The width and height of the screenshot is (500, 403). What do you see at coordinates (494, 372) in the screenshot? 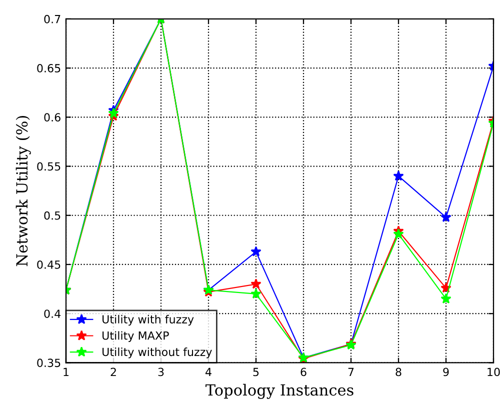
I see `x-tick-label: 10` at bounding box center [494, 372].